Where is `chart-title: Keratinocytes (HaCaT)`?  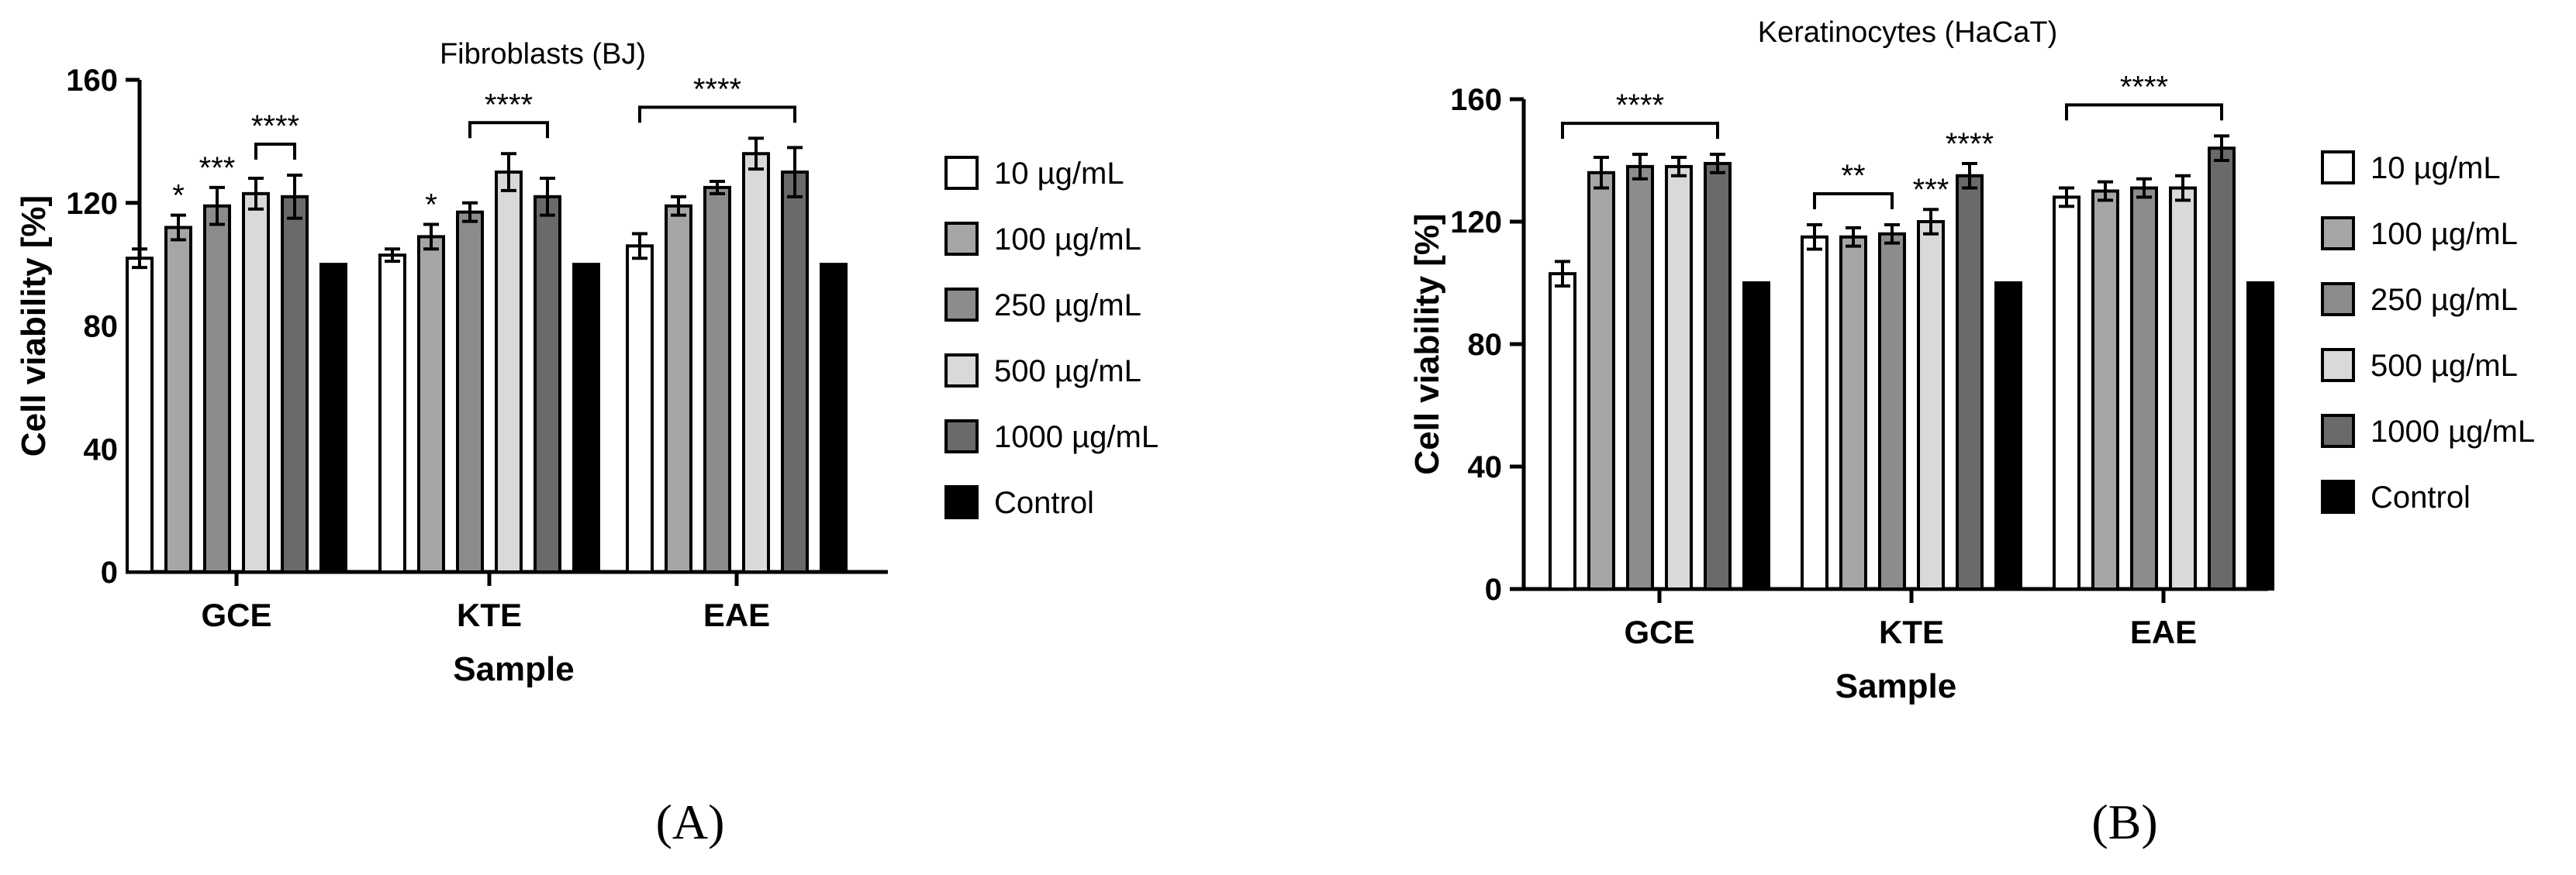
chart-title: Keratinocytes (HaCaT) is located at coordinates (1908, 32).